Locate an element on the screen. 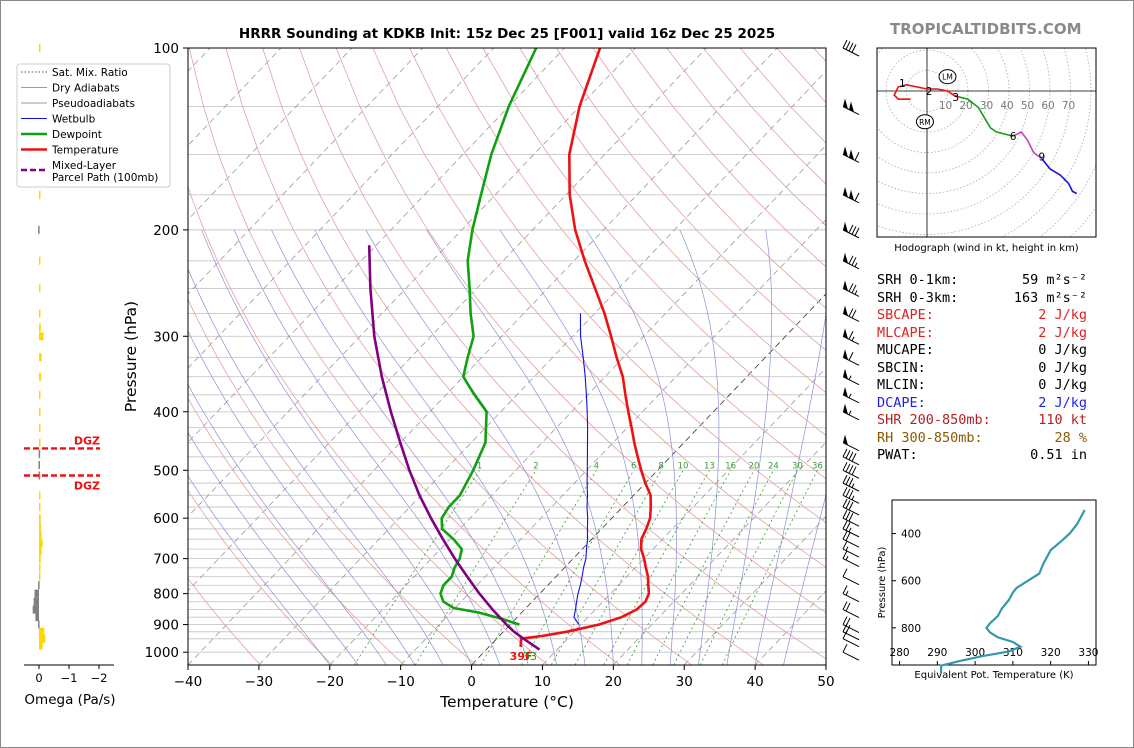 This screenshot has width=1134, height=748. mixing-ratio-label: 8 is located at coordinates (660, 466).